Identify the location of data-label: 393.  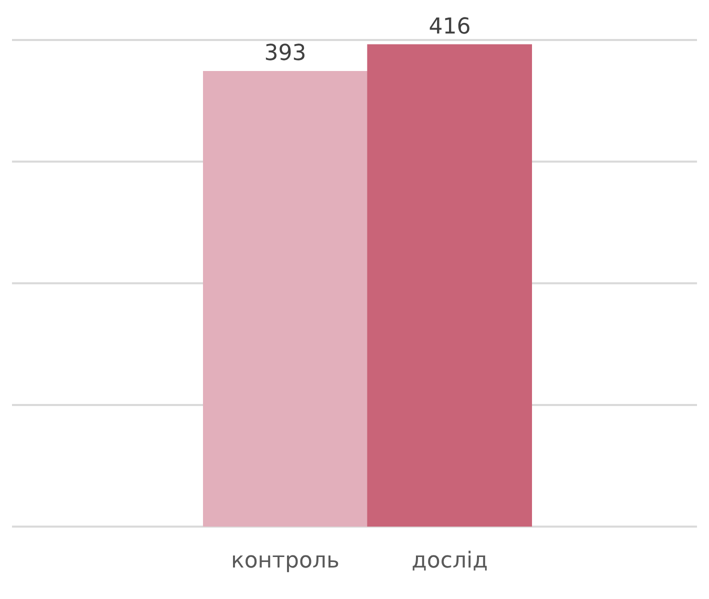
(285, 53).